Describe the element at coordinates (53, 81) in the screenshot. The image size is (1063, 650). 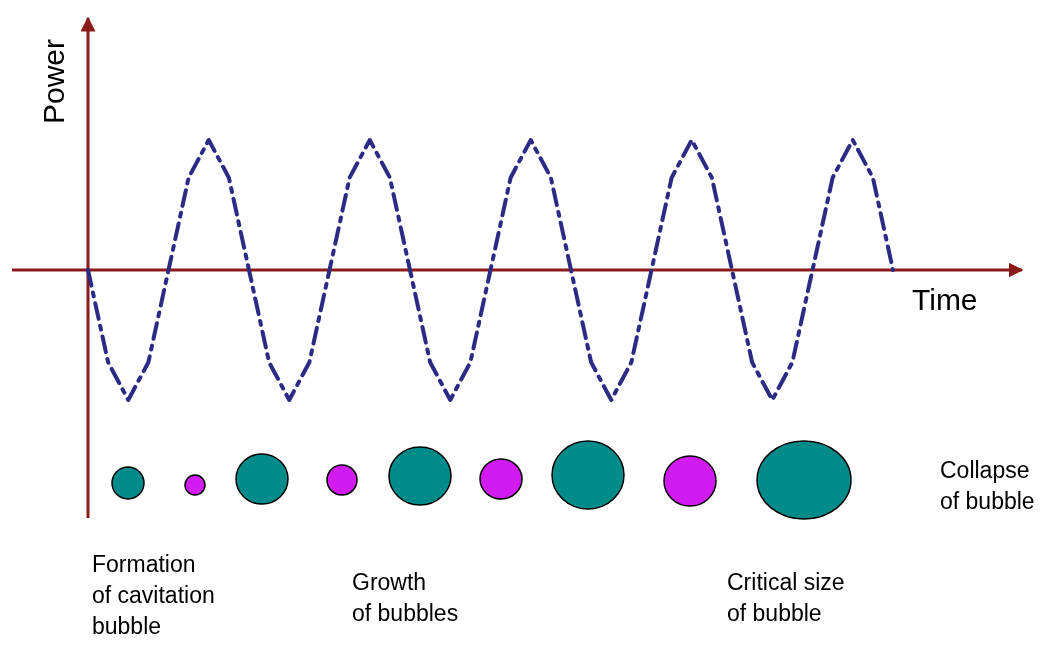
I see `y-axis-title: Power` at that location.